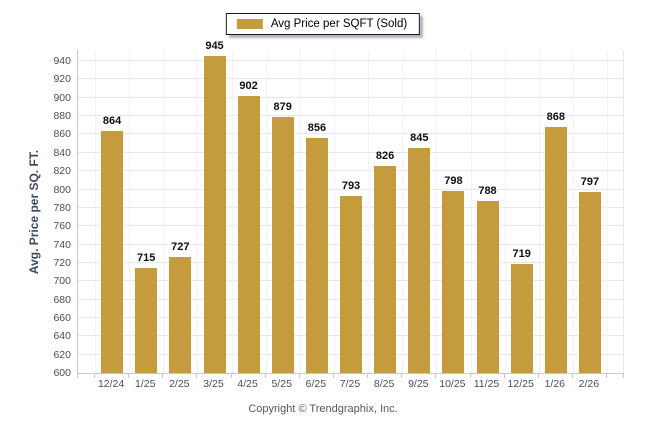 This screenshot has width=646, height=434. I want to click on y-tick-label: 620, so click(62, 354).